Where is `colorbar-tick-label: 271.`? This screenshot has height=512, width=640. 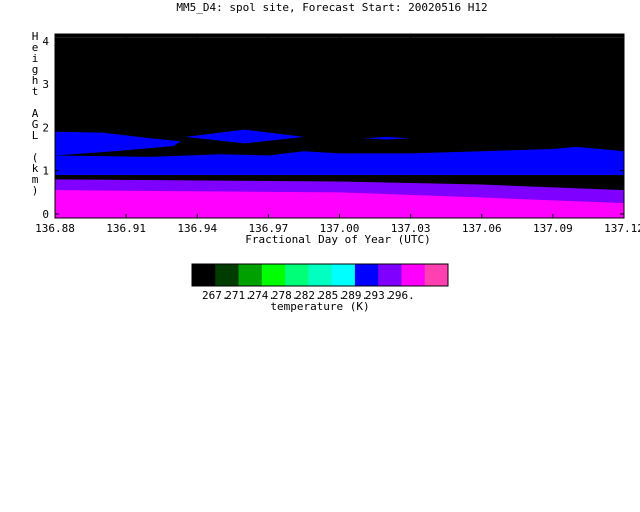 colorbar-tick-label: 271. is located at coordinates (238, 295).